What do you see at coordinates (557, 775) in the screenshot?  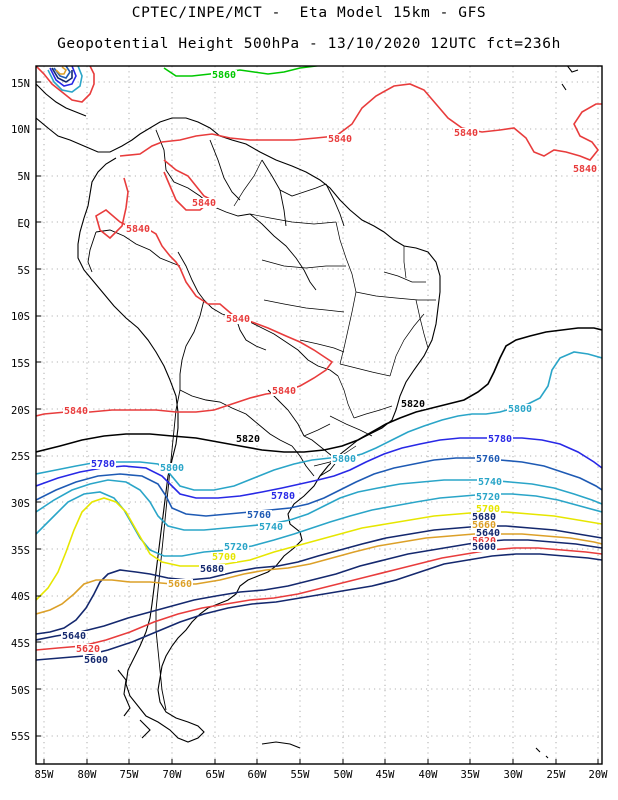 I see `lon-label: 25W` at bounding box center [557, 775].